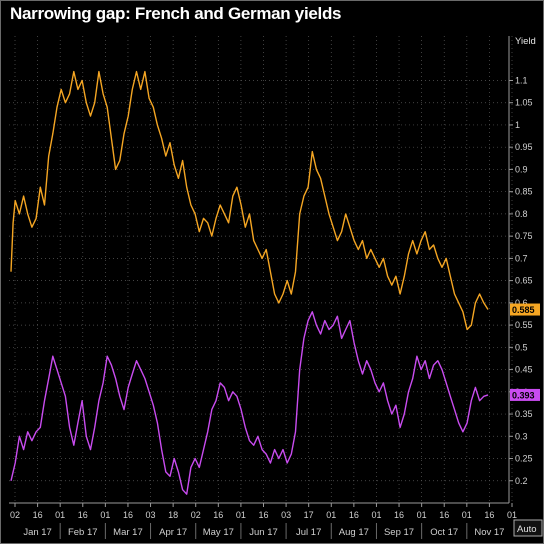  What do you see at coordinates (521, 80) in the screenshot?
I see `y-tick-label: 1.1` at bounding box center [521, 80].